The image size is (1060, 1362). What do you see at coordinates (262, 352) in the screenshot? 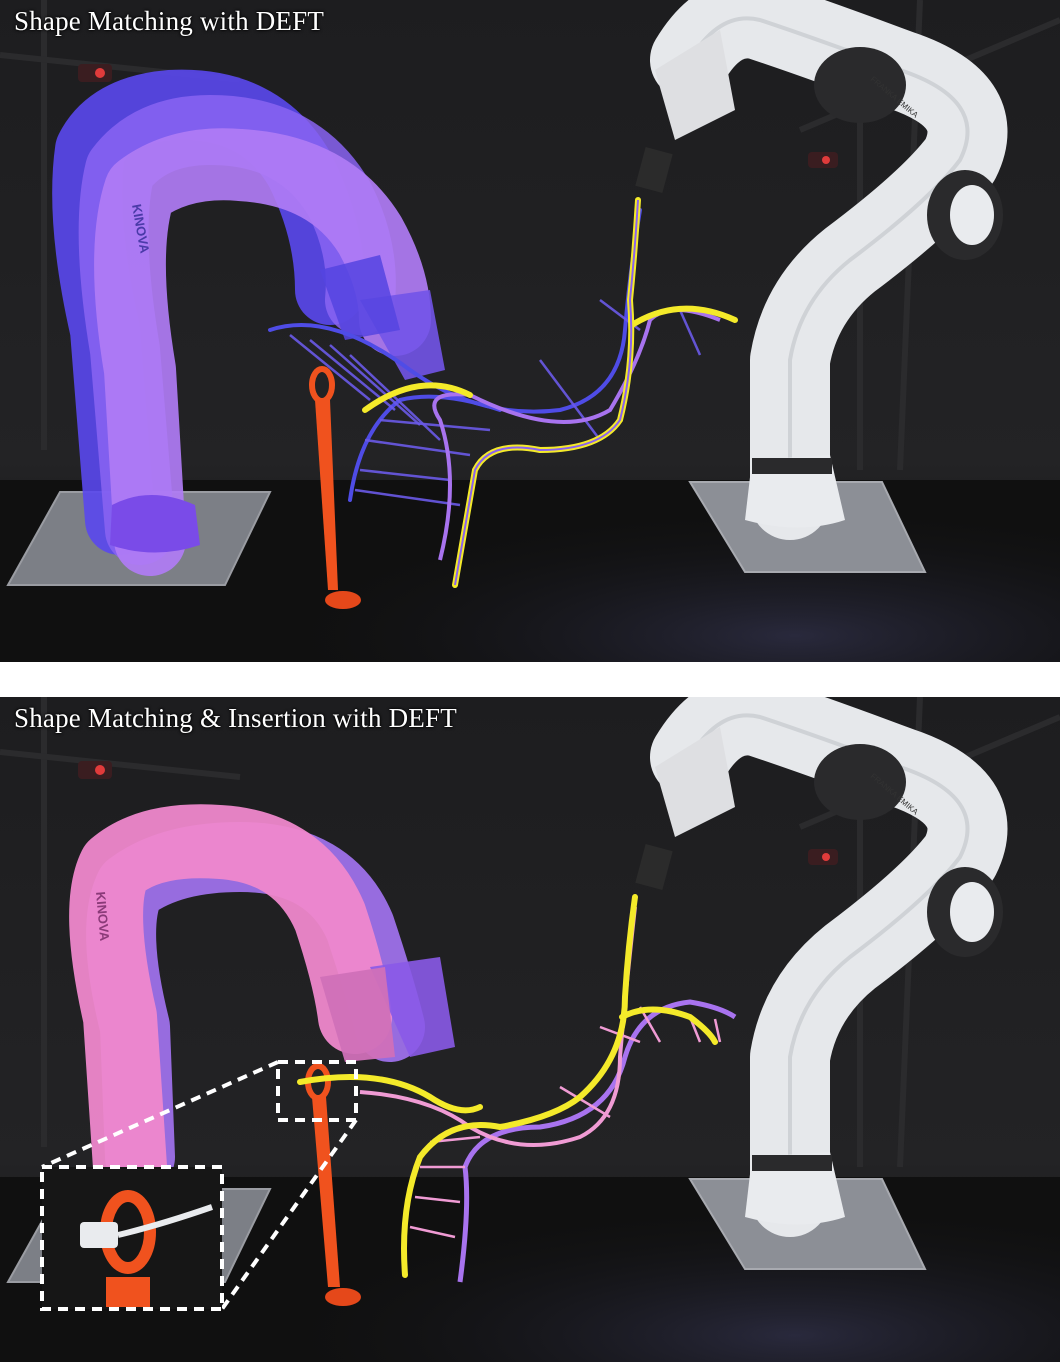
I see `kinova-arm-violet` at bounding box center [262, 352].